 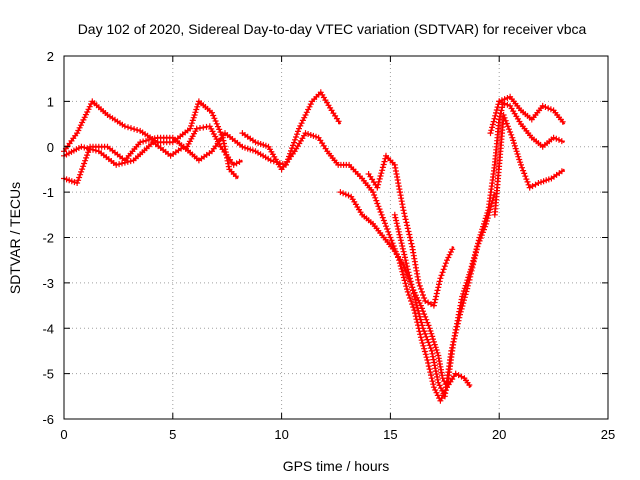 What do you see at coordinates (48, 283) in the screenshot?
I see `y-tick-label: -3` at bounding box center [48, 283].